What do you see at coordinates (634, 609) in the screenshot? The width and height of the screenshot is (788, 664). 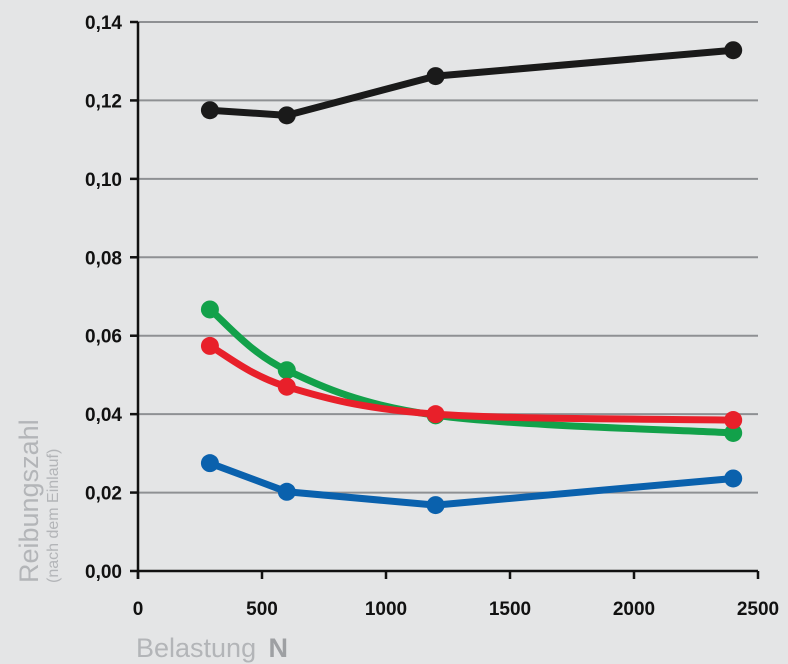 I see `x-tick-label: 2000` at bounding box center [634, 609].